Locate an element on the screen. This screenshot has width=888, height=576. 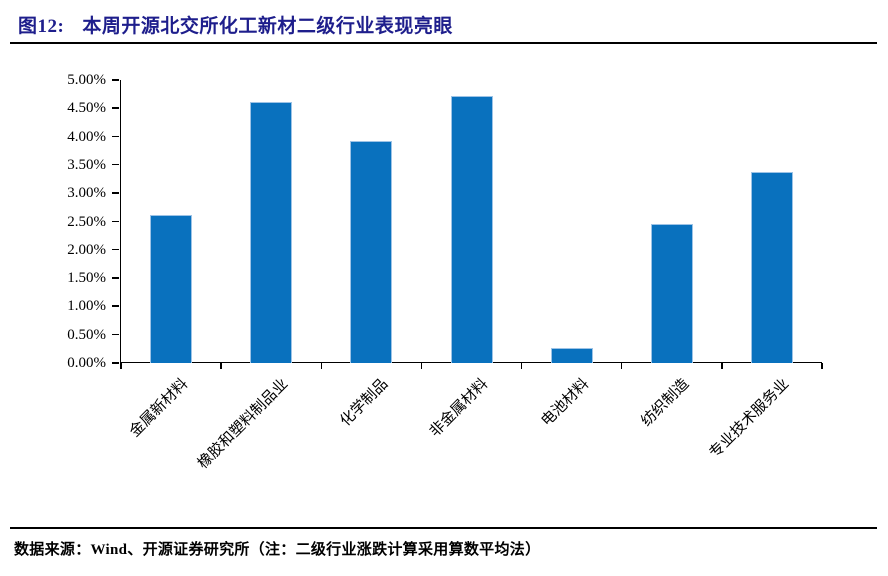
y-axis-label: 4.00% is located at coordinates (86, 136).